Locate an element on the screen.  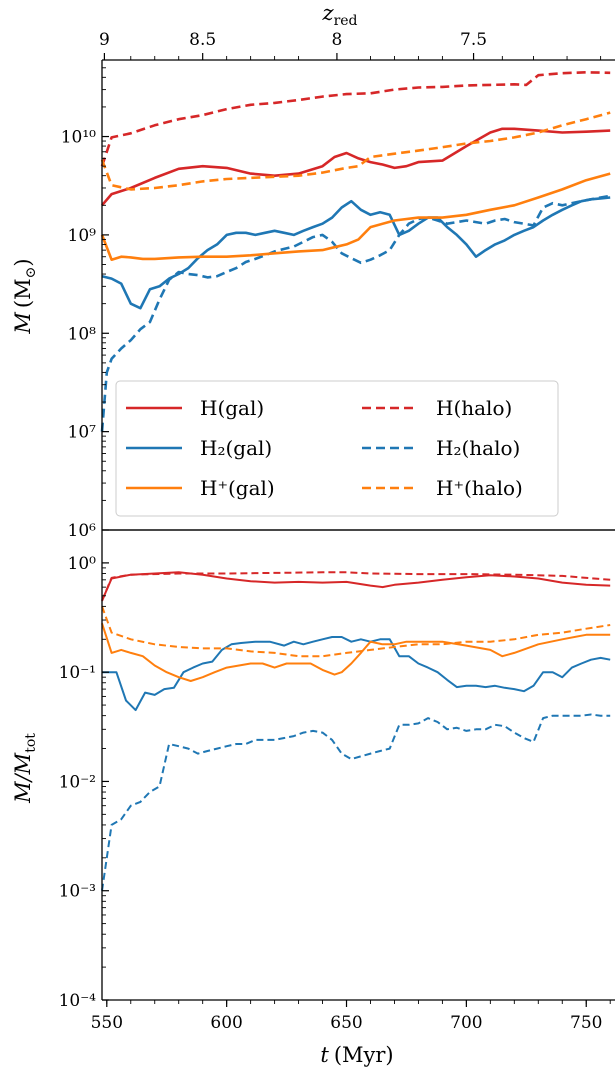
x-tick-label-2: 650 is located at coordinates (346, 1023).